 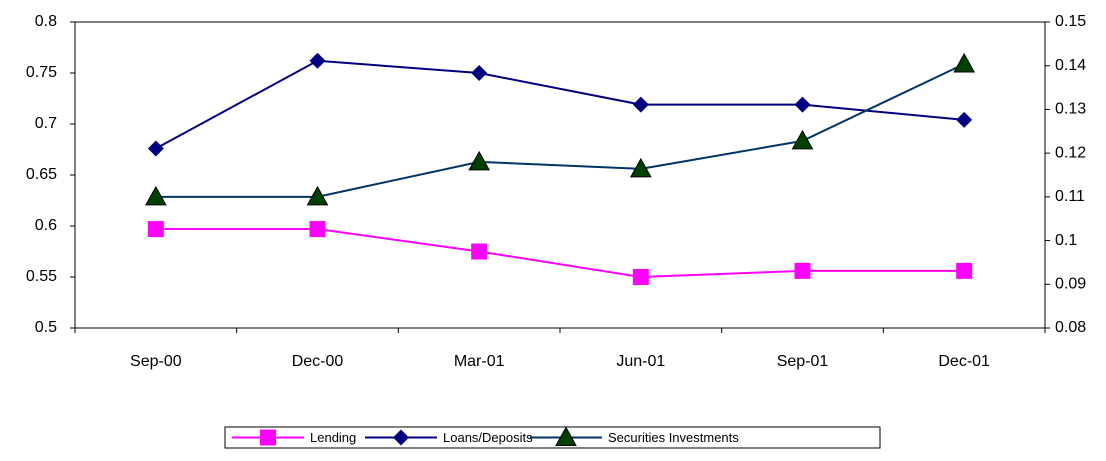 I want to click on legend-label: Lending, so click(x=333, y=437).